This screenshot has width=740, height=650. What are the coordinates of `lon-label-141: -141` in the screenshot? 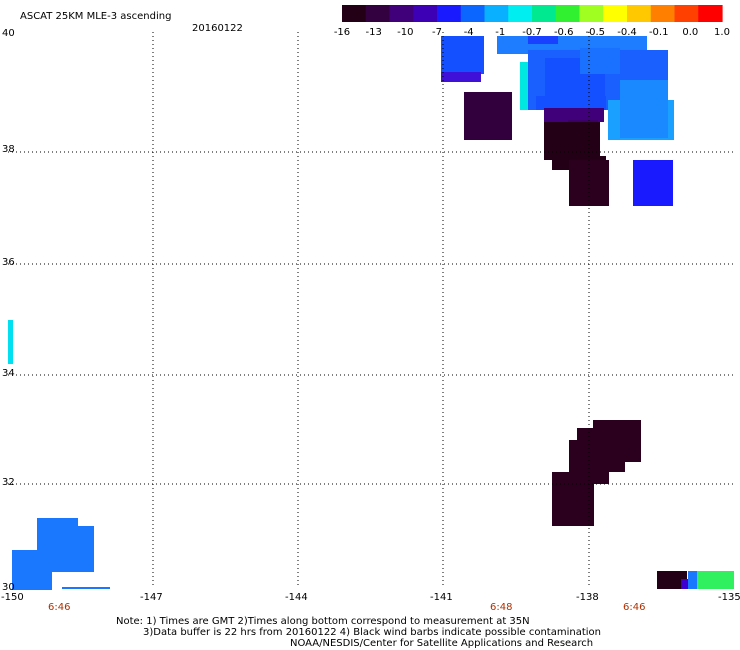 It's located at (441, 597).